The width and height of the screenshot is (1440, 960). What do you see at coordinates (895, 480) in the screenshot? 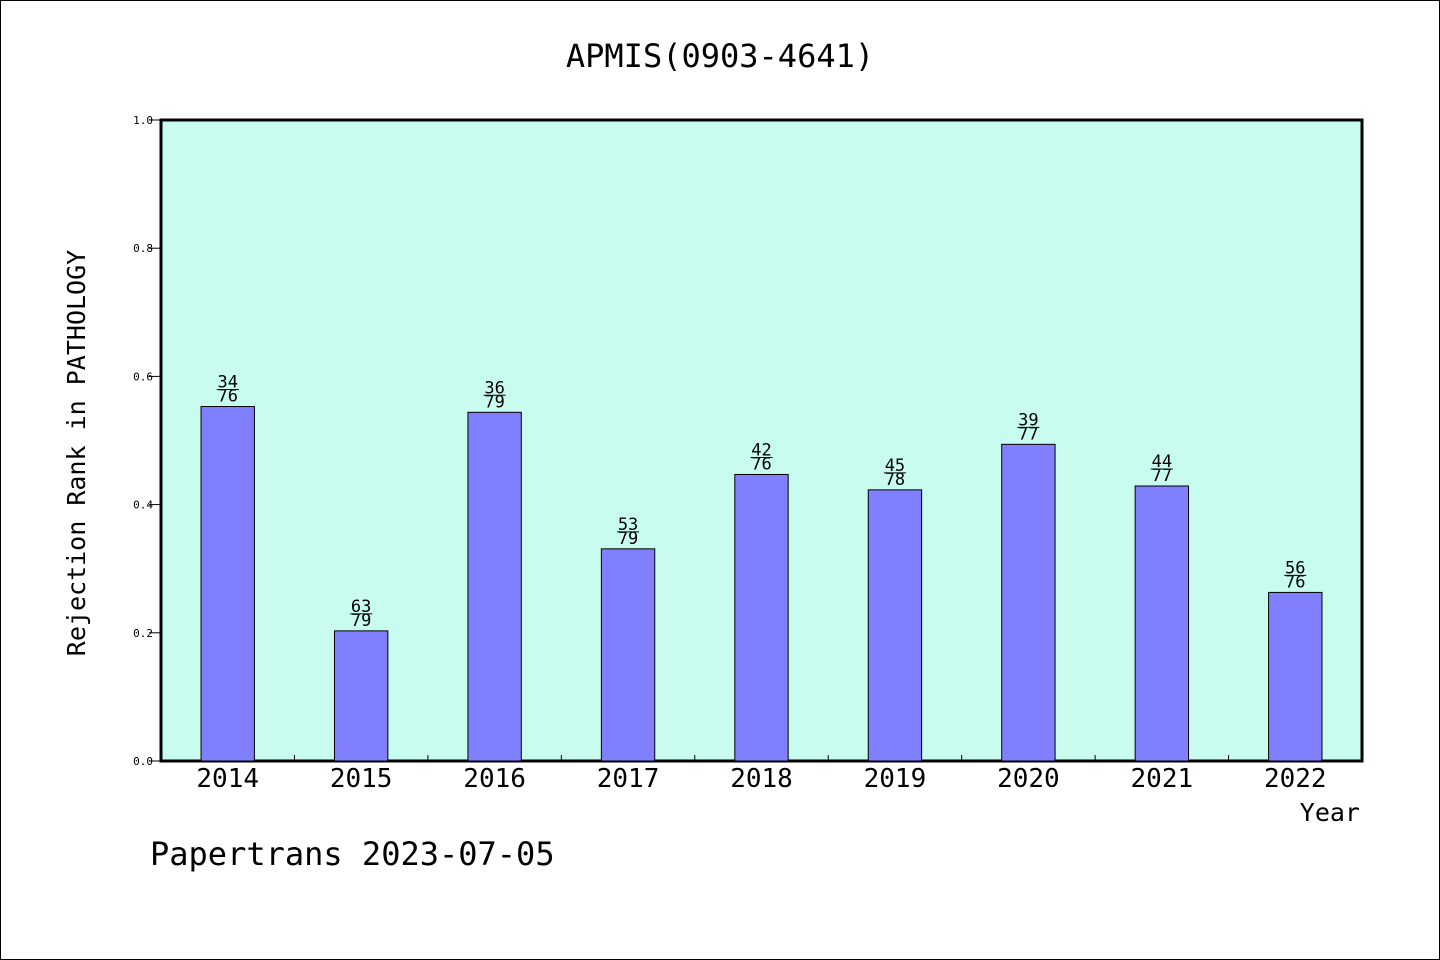
I see `bar-label-total: 78` at bounding box center [895, 480].